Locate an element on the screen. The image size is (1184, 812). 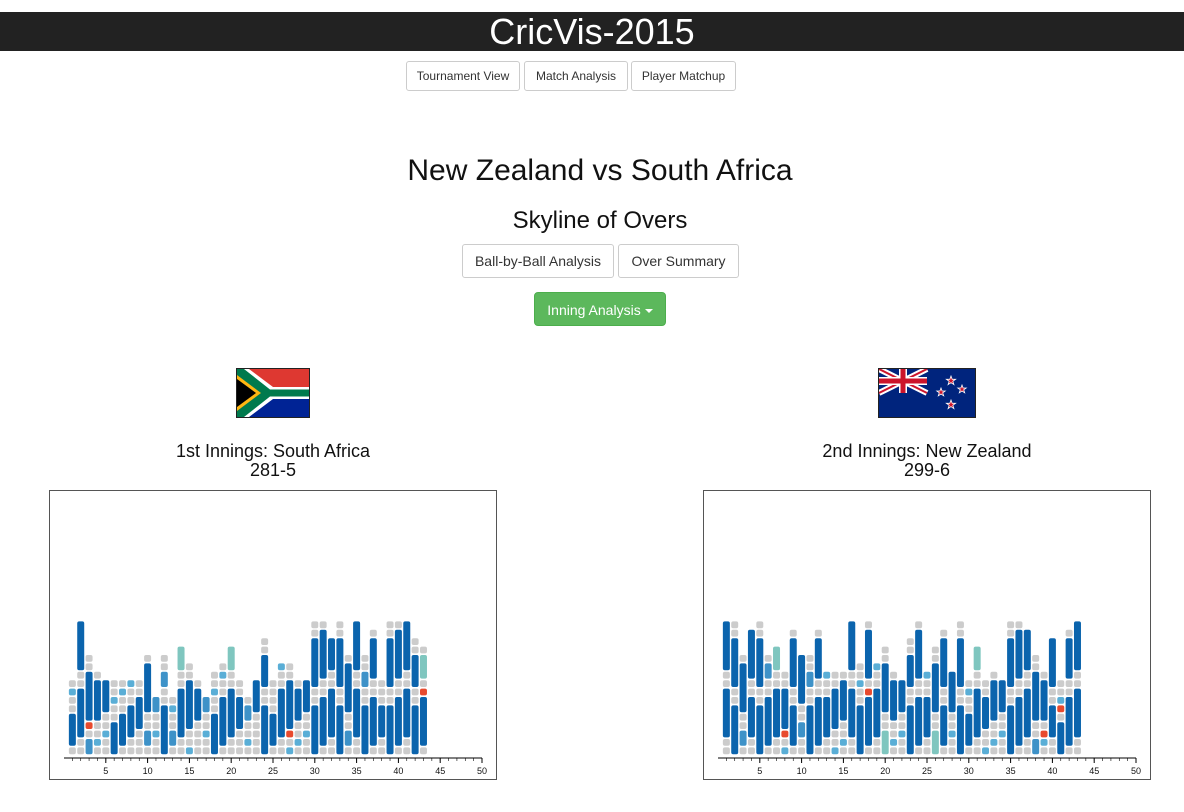
x-tick-label: 20 is located at coordinates (885, 771).